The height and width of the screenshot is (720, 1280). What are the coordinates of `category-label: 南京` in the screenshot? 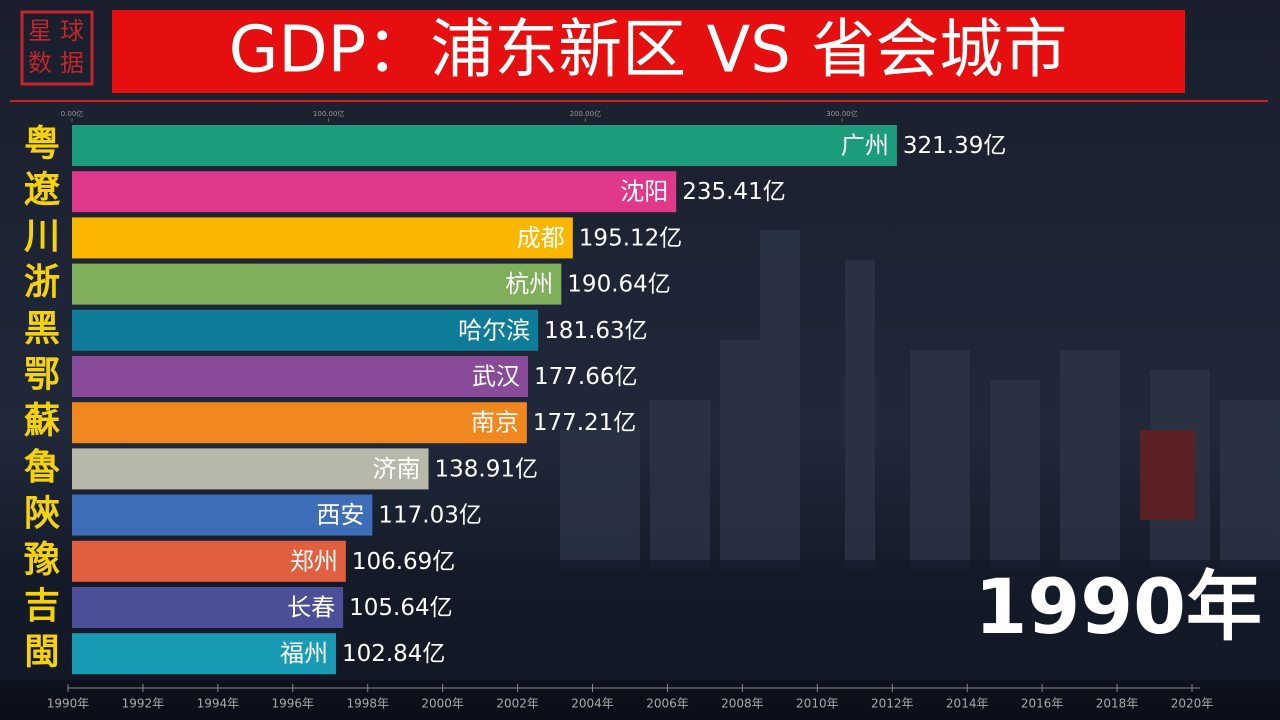 It's located at (495, 423).